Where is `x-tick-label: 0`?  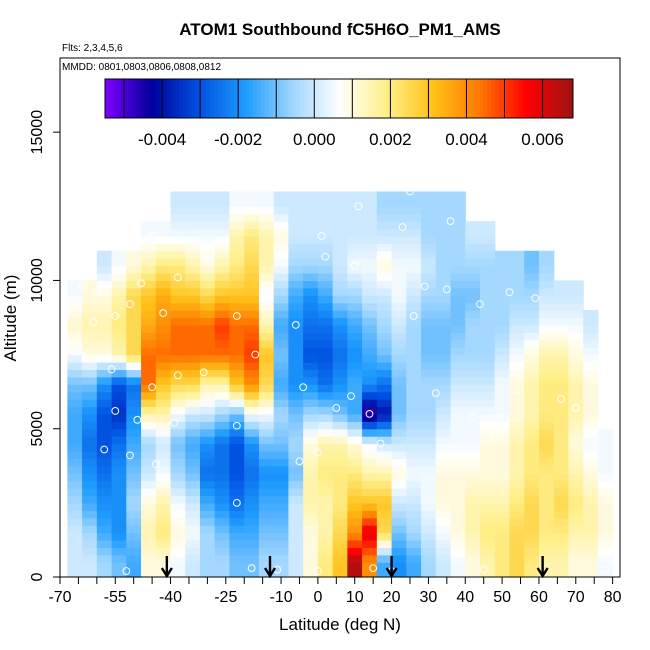 x-tick-label: 0 is located at coordinates (317, 597).